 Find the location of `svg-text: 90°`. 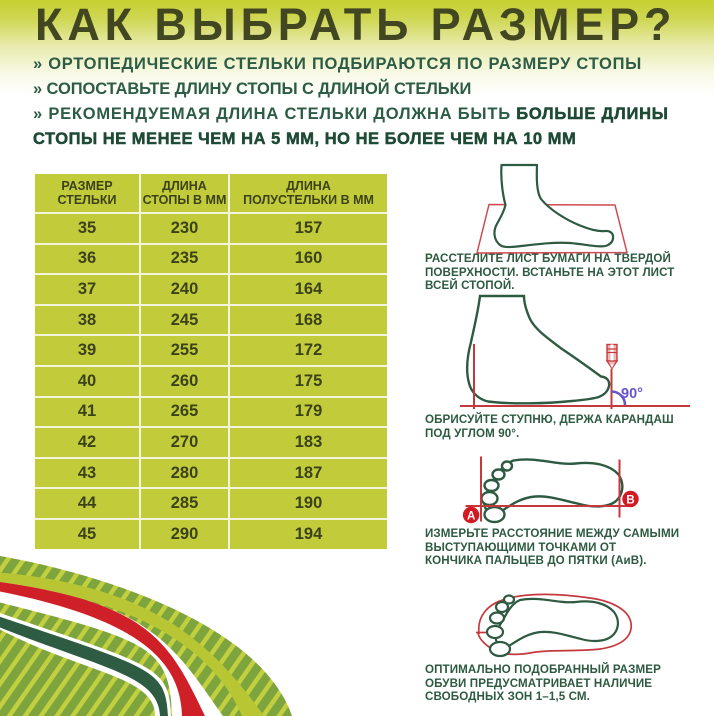

svg-text: 90° is located at coordinates (632, 394).